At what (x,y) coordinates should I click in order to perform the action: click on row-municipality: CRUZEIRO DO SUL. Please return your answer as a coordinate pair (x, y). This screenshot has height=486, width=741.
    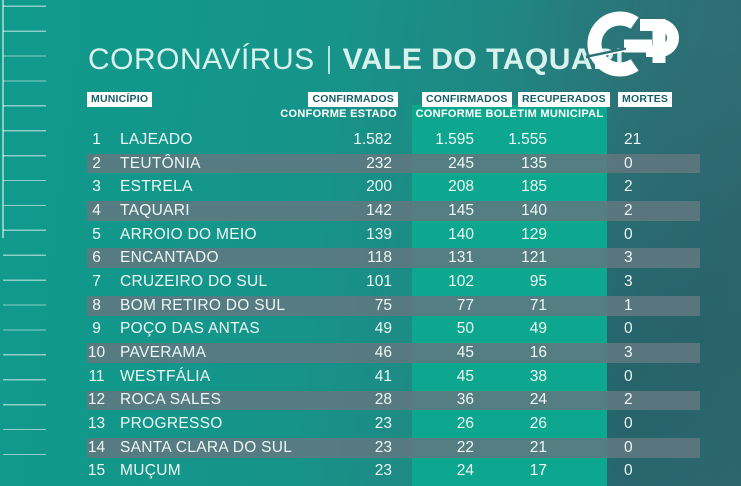
    Looking at the image, I should click on (194, 281).